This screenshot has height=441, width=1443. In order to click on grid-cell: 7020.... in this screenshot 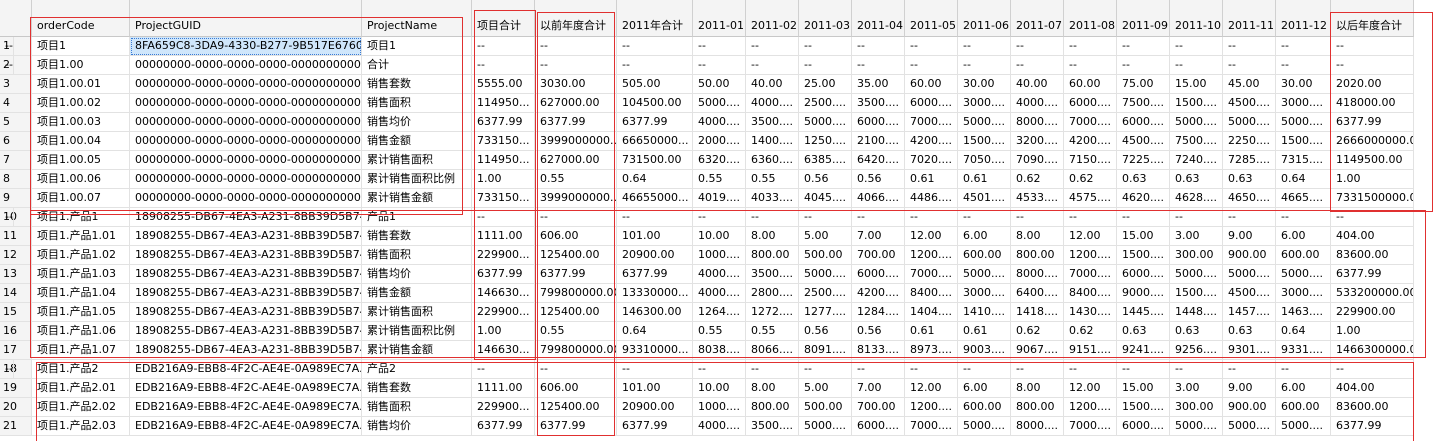, I will do `click(931, 160)`.